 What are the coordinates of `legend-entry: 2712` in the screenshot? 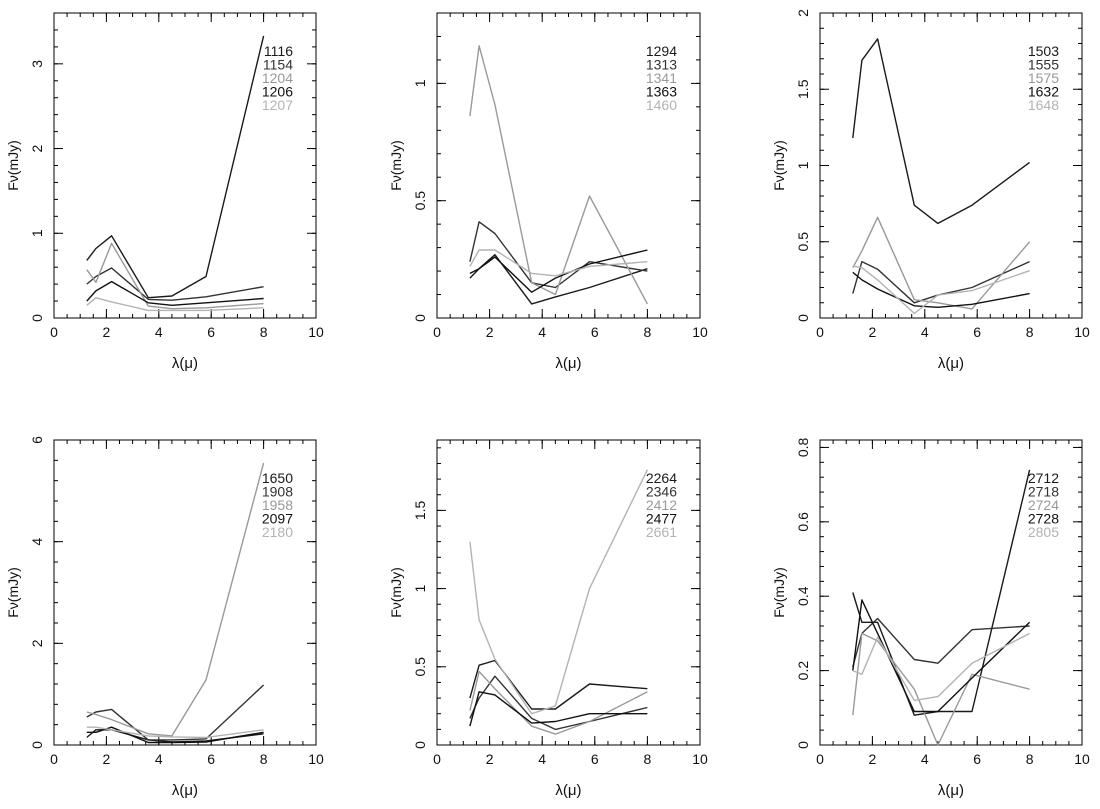 It's located at (1043, 478).